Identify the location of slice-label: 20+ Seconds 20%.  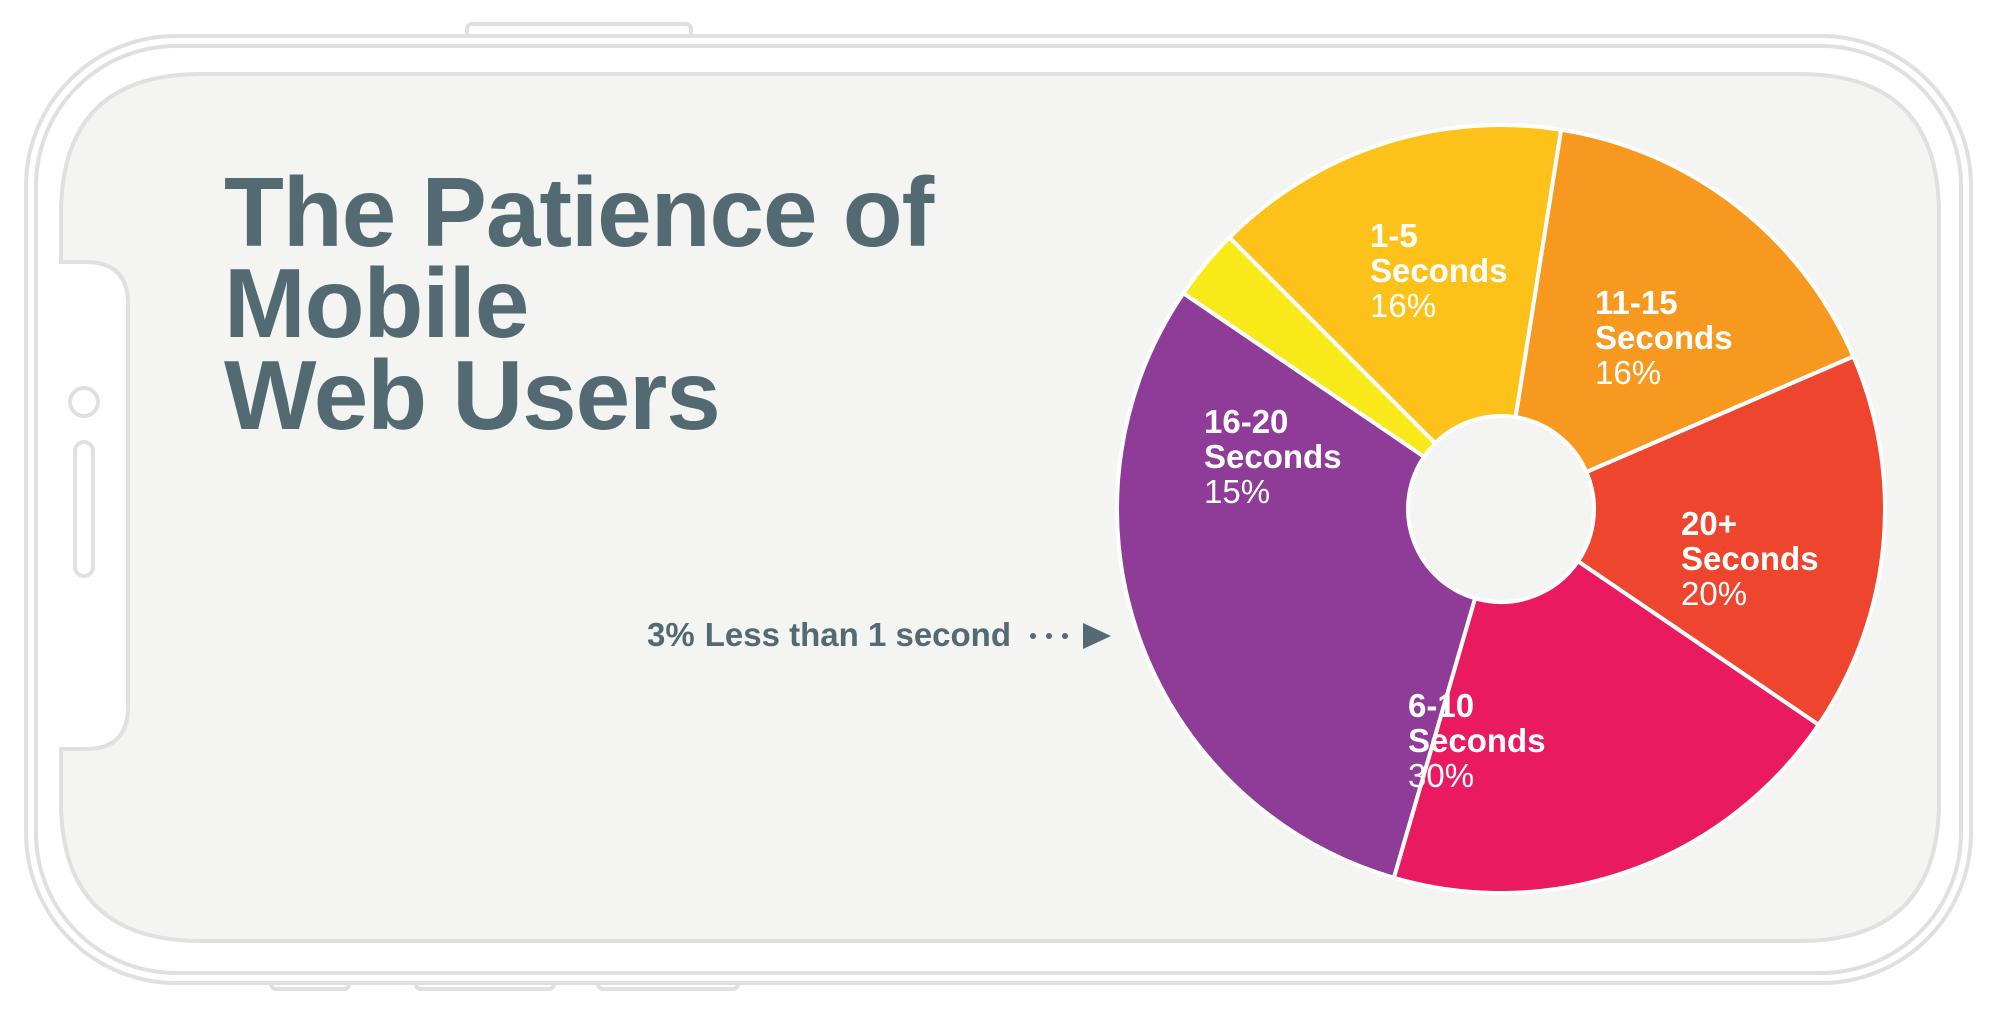
(1750, 558).